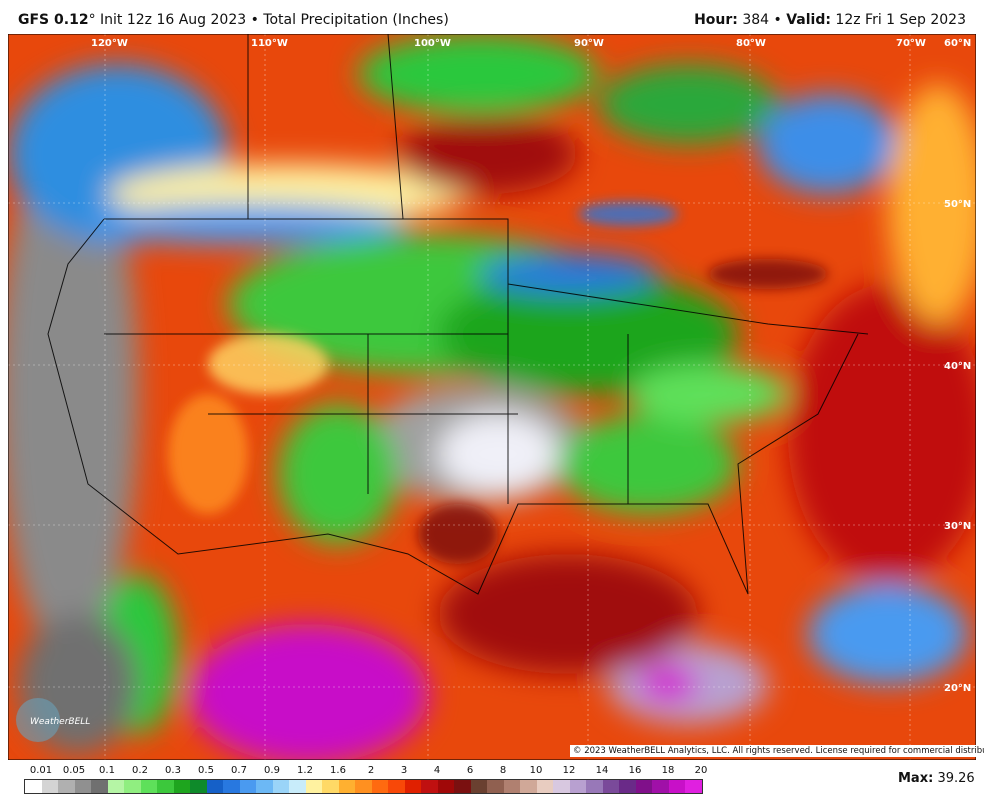 This screenshot has width=984, height=808. What do you see at coordinates (109, 43) in the screenshot?
I see `longitude-label: 120°W` at bounding box center [109, 43].